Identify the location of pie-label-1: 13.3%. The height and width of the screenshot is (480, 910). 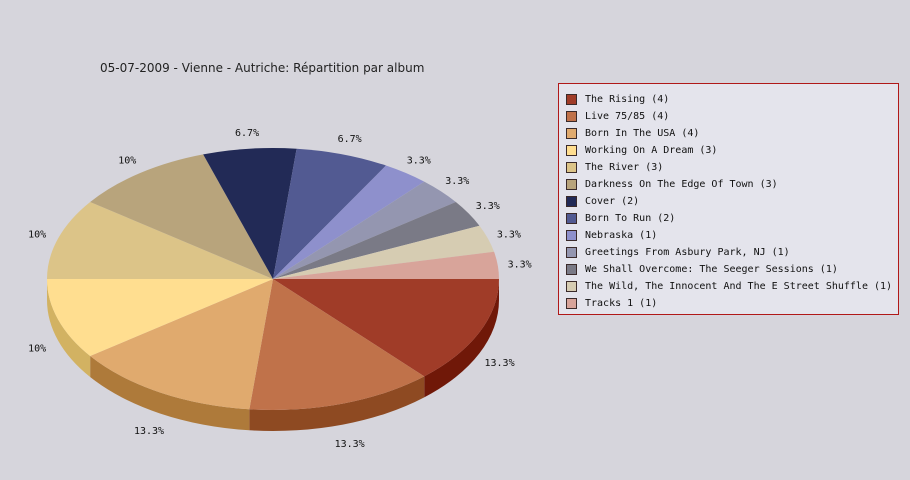
(350, 444).